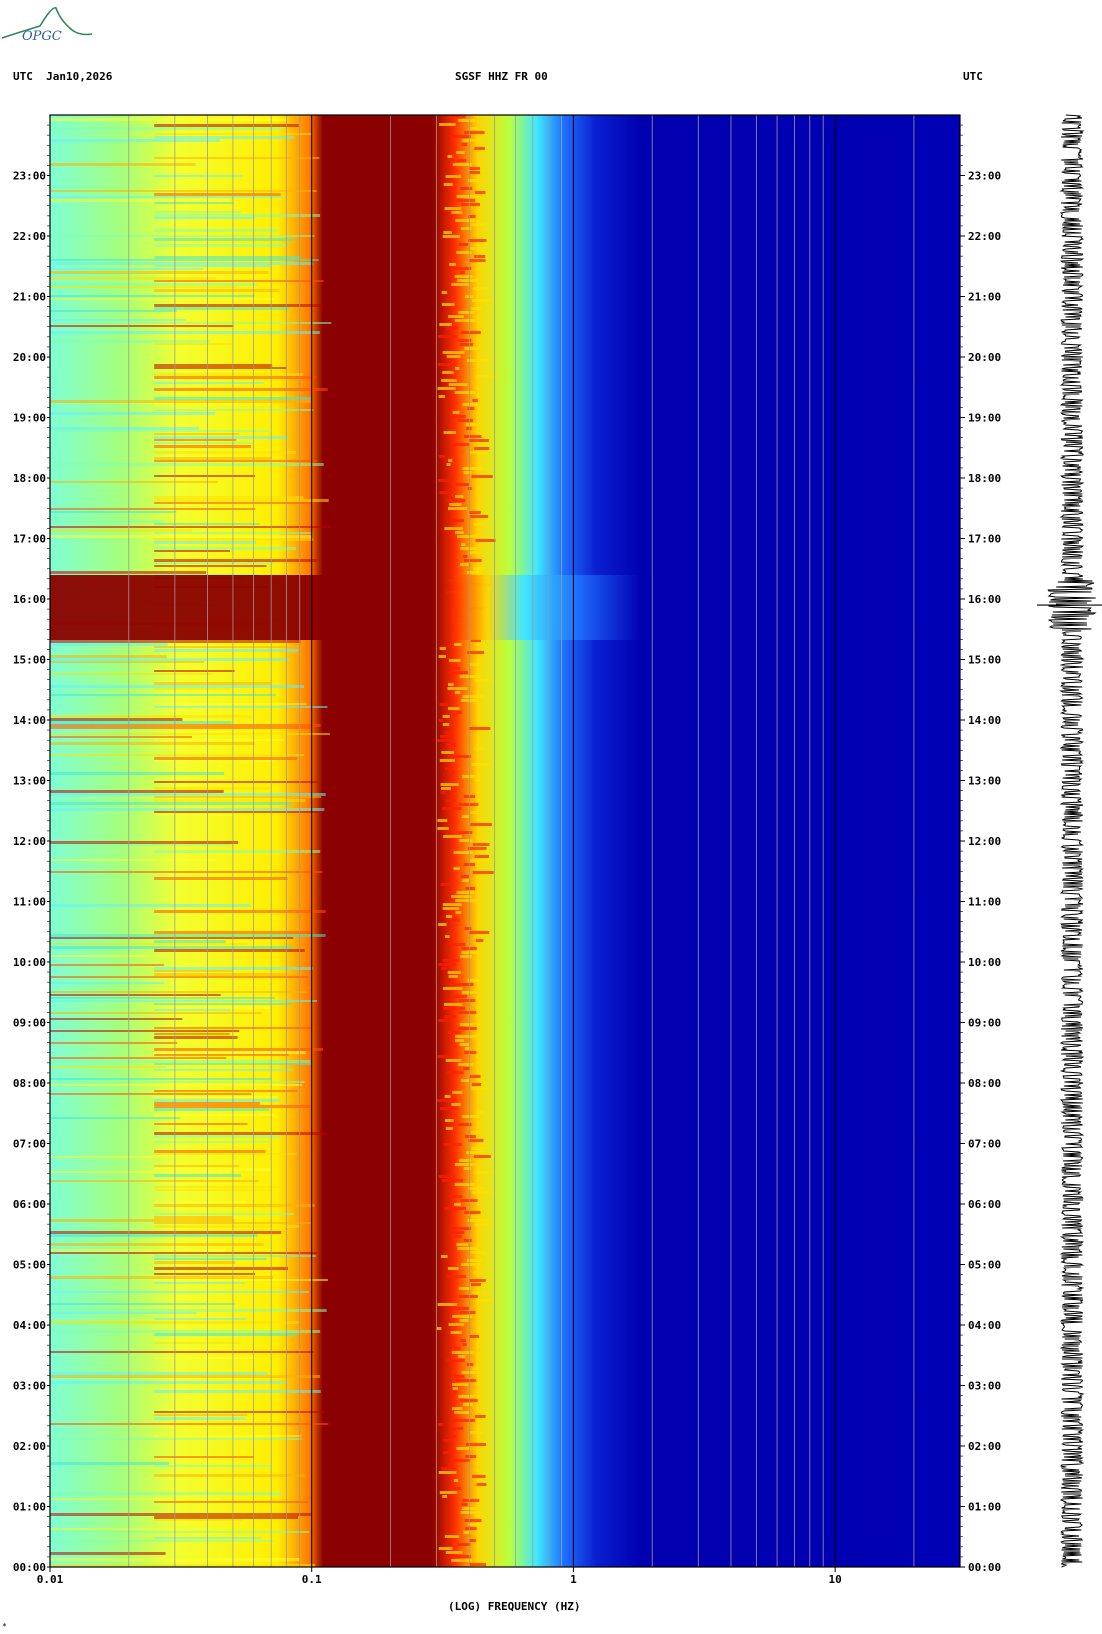 The image size is (1102, 1634). I want to click on y-tick-label-right: 11:00, so click(984, 902).